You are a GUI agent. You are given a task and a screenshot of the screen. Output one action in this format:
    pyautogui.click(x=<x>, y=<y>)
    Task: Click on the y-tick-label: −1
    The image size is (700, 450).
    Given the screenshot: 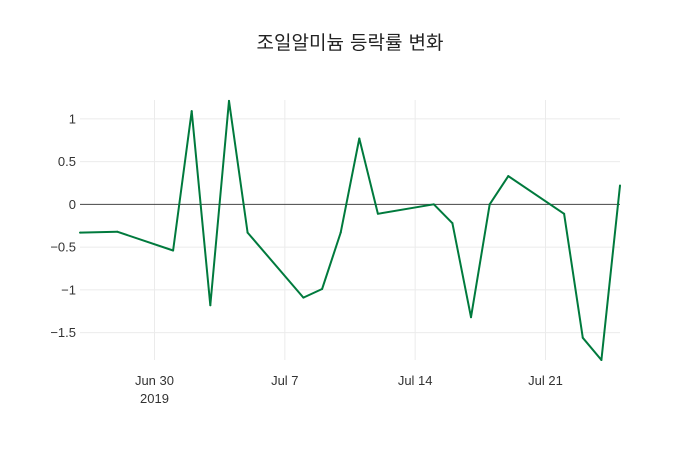 What is the action you would take?
    pyautogui.click(x=68, y=289)
    